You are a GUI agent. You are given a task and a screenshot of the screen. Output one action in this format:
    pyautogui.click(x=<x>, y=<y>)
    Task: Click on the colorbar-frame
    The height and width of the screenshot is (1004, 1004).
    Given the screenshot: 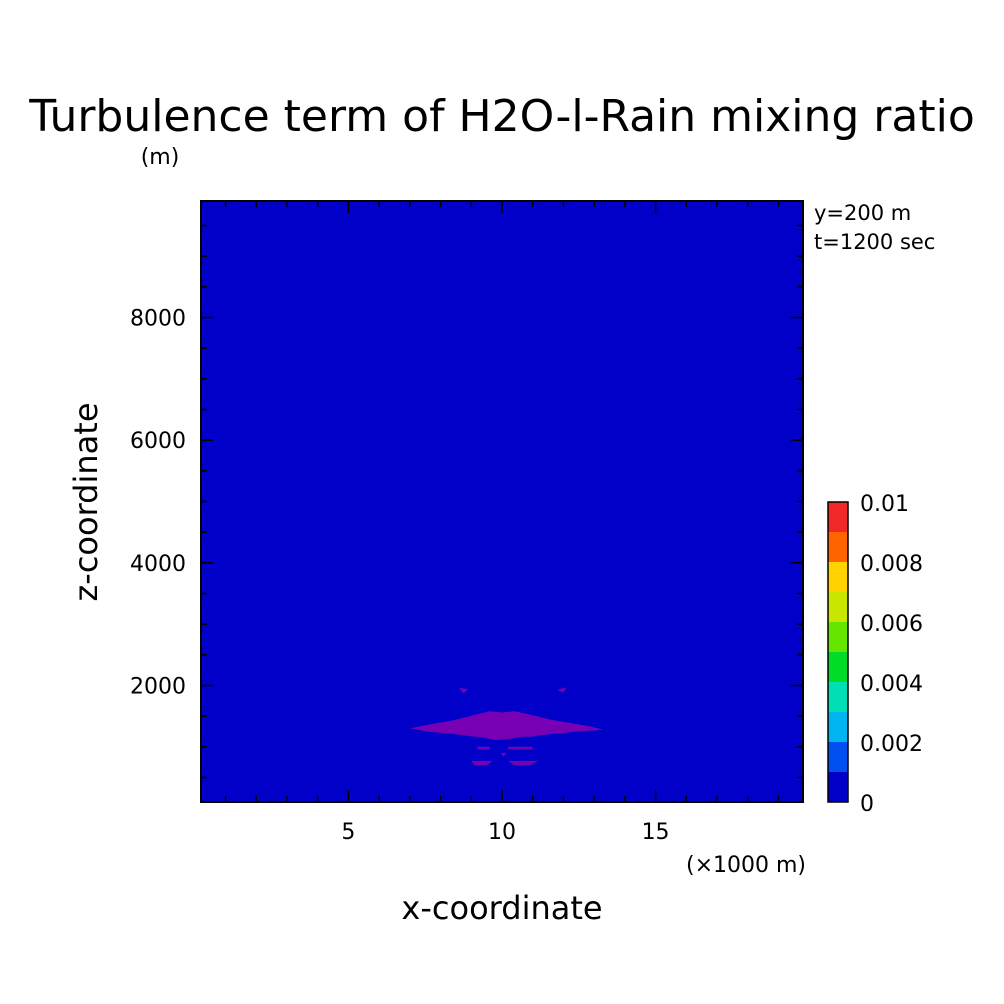 What is the action you would take?
    pyautogui.click(x=838, y=652)
    